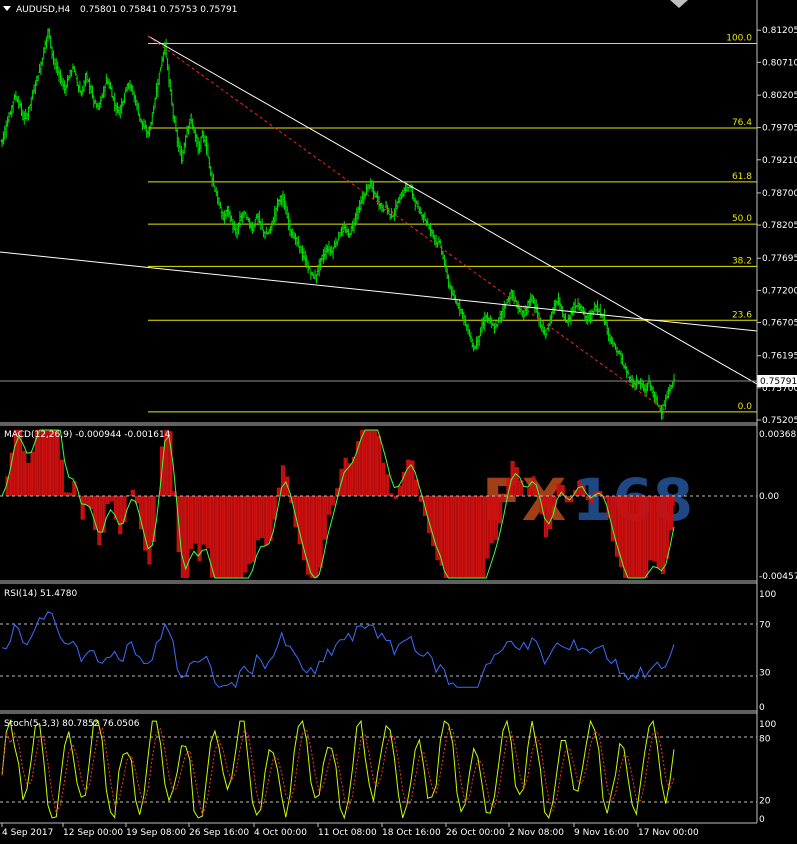 The height and width of the screenshot is (844, 797). Describe the element at coordinates (742, 177) in the screenshot. I see `fib-level-label: 61.8` at that location.